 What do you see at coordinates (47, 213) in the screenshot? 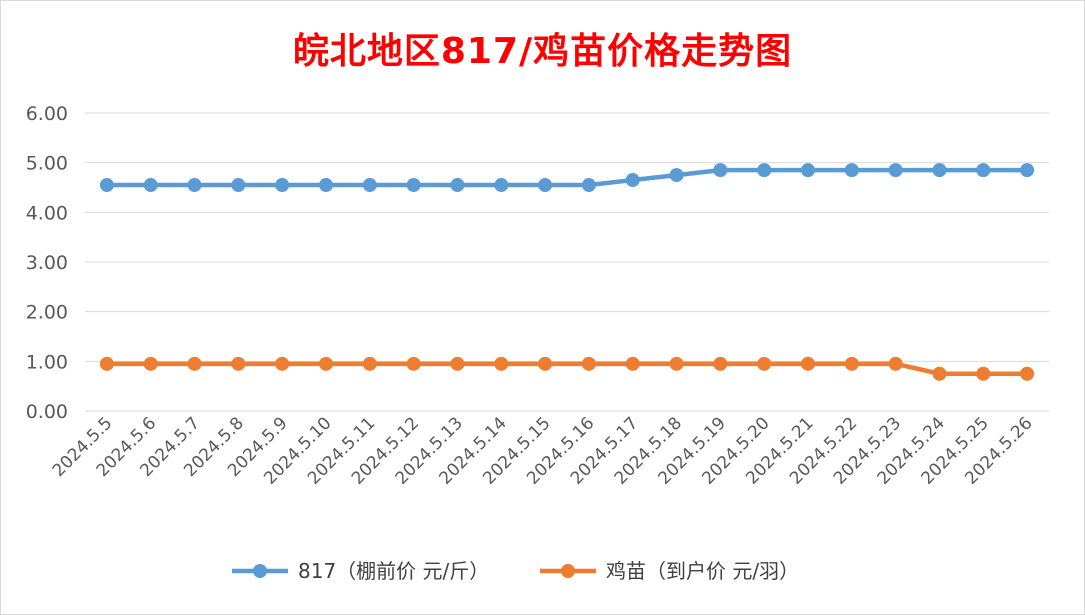
I see `y-tick-label: 4.00` at bounding box center [47, 213].